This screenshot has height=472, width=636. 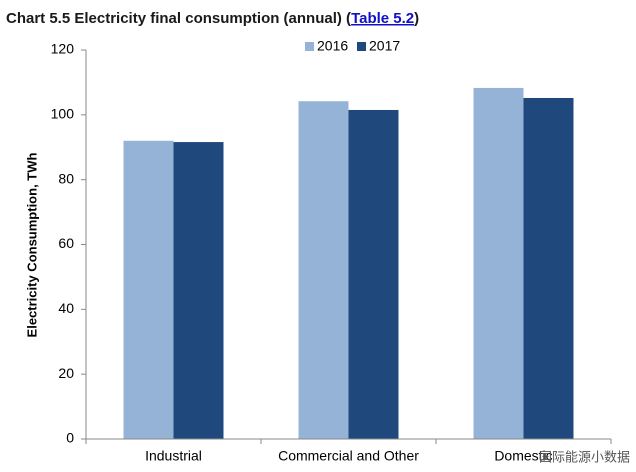 What do you see at coordinates (31, 244) in the screenshot?
I see `y-axis-label: Electricity Consumption, TWh` at bounding box center [31, 244].